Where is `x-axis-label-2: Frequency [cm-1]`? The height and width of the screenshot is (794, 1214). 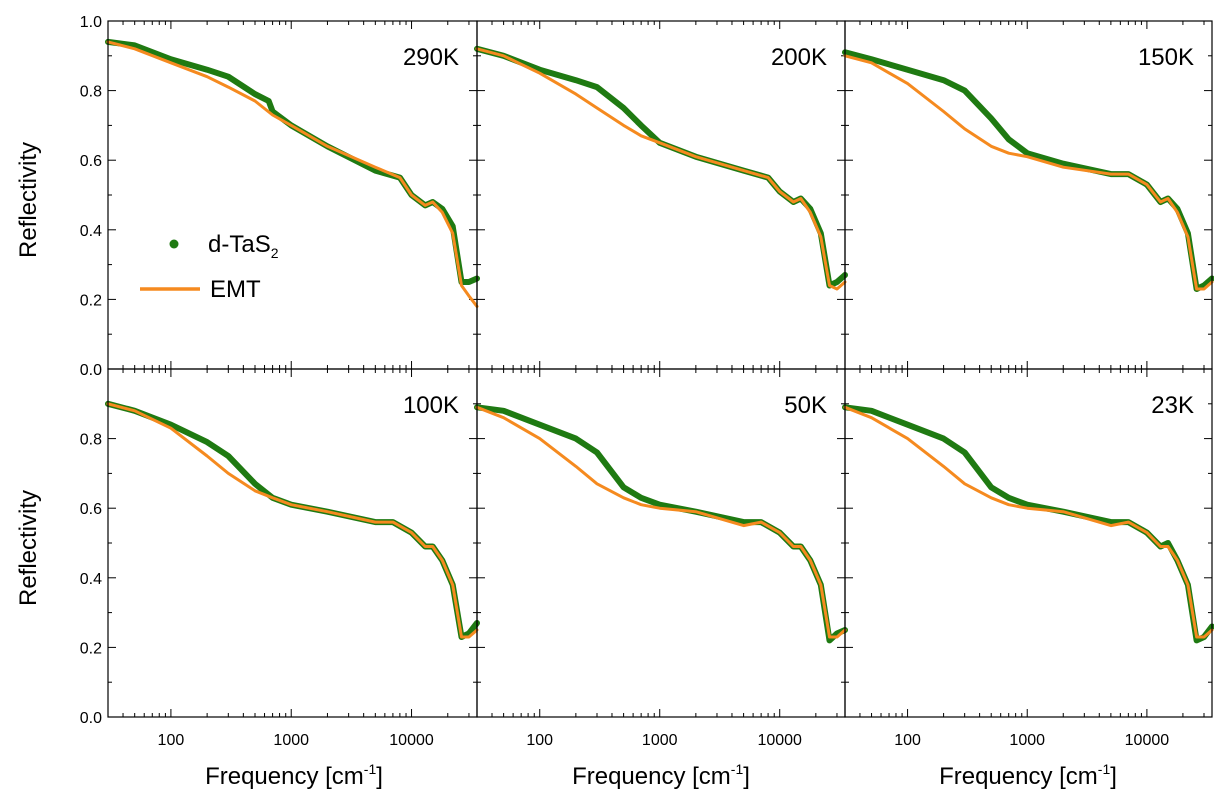 x-axis-label-2: Frequency [cm-1] is located at coordinates (661, 775).